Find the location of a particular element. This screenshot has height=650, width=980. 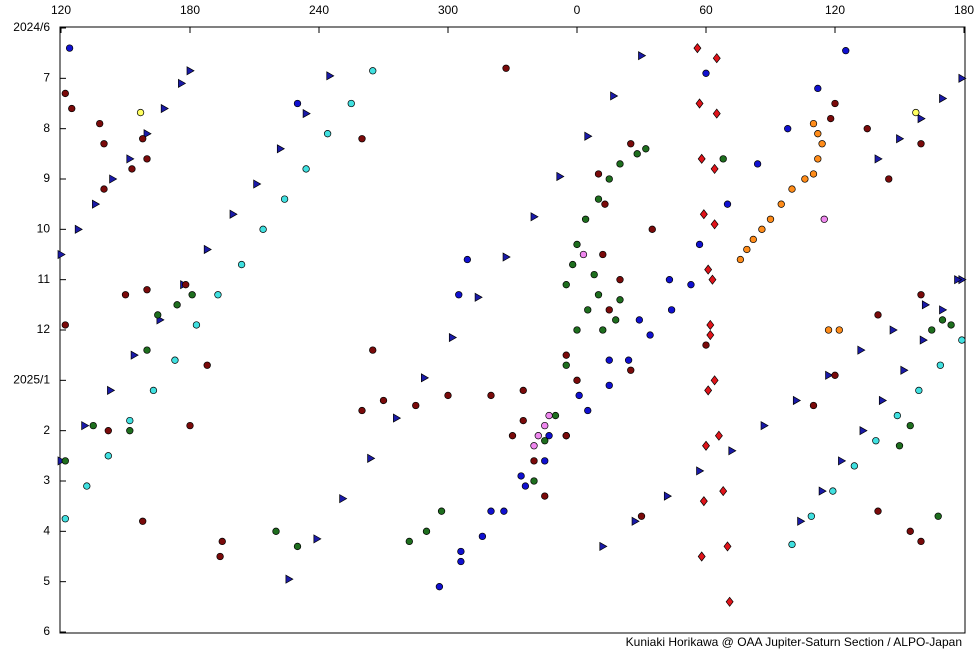

y-tick-label: 2024/6 is located at coordinates (31, 27).